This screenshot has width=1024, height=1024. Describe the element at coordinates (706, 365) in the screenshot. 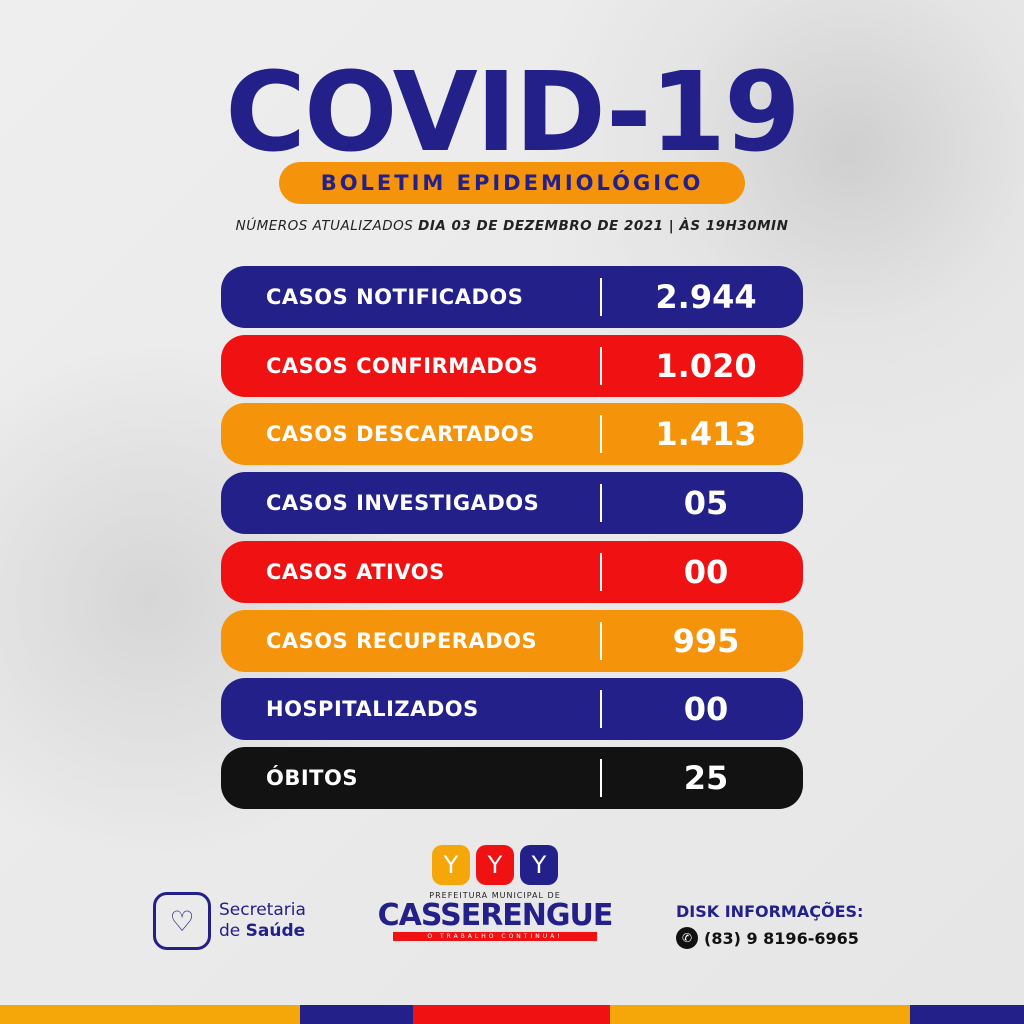

I see `stat-value: 1.020` at that location.